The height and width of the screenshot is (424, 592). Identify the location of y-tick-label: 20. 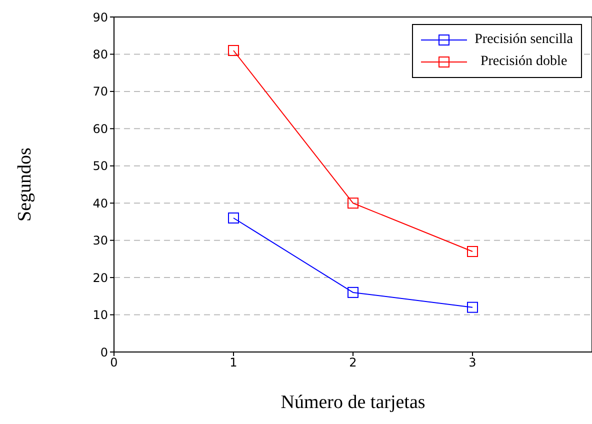
(100, 277).